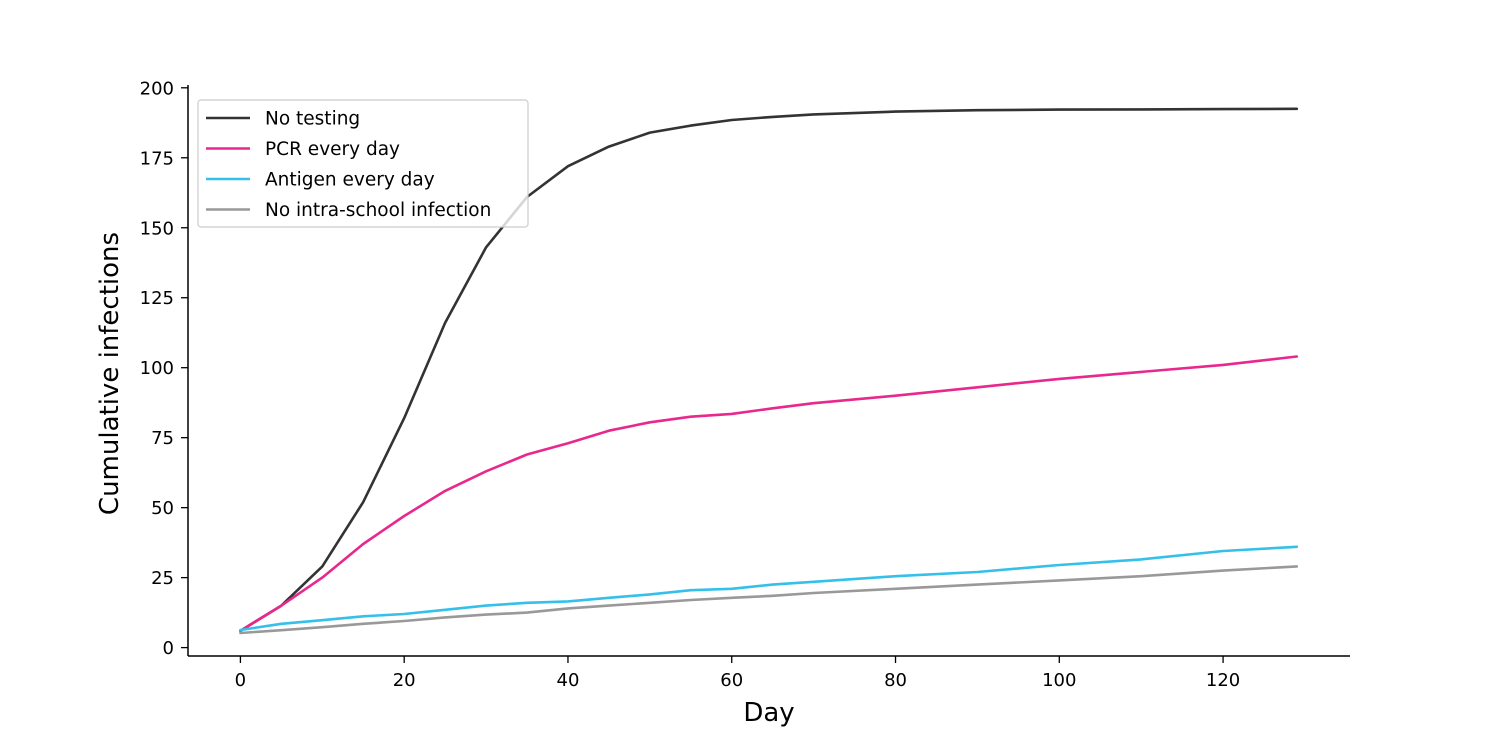 The width and height of the screenshot is (1500, 750). I want to click on y-tick-label: 175, so click(157, 158).